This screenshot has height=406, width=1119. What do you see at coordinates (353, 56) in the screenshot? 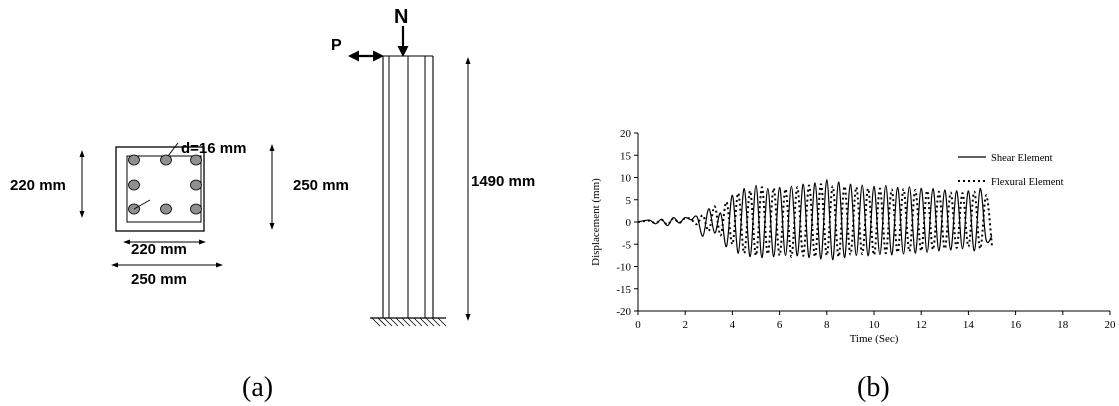
I see `lateral-load-arrowhead-left` at bounding box center [353, 56].